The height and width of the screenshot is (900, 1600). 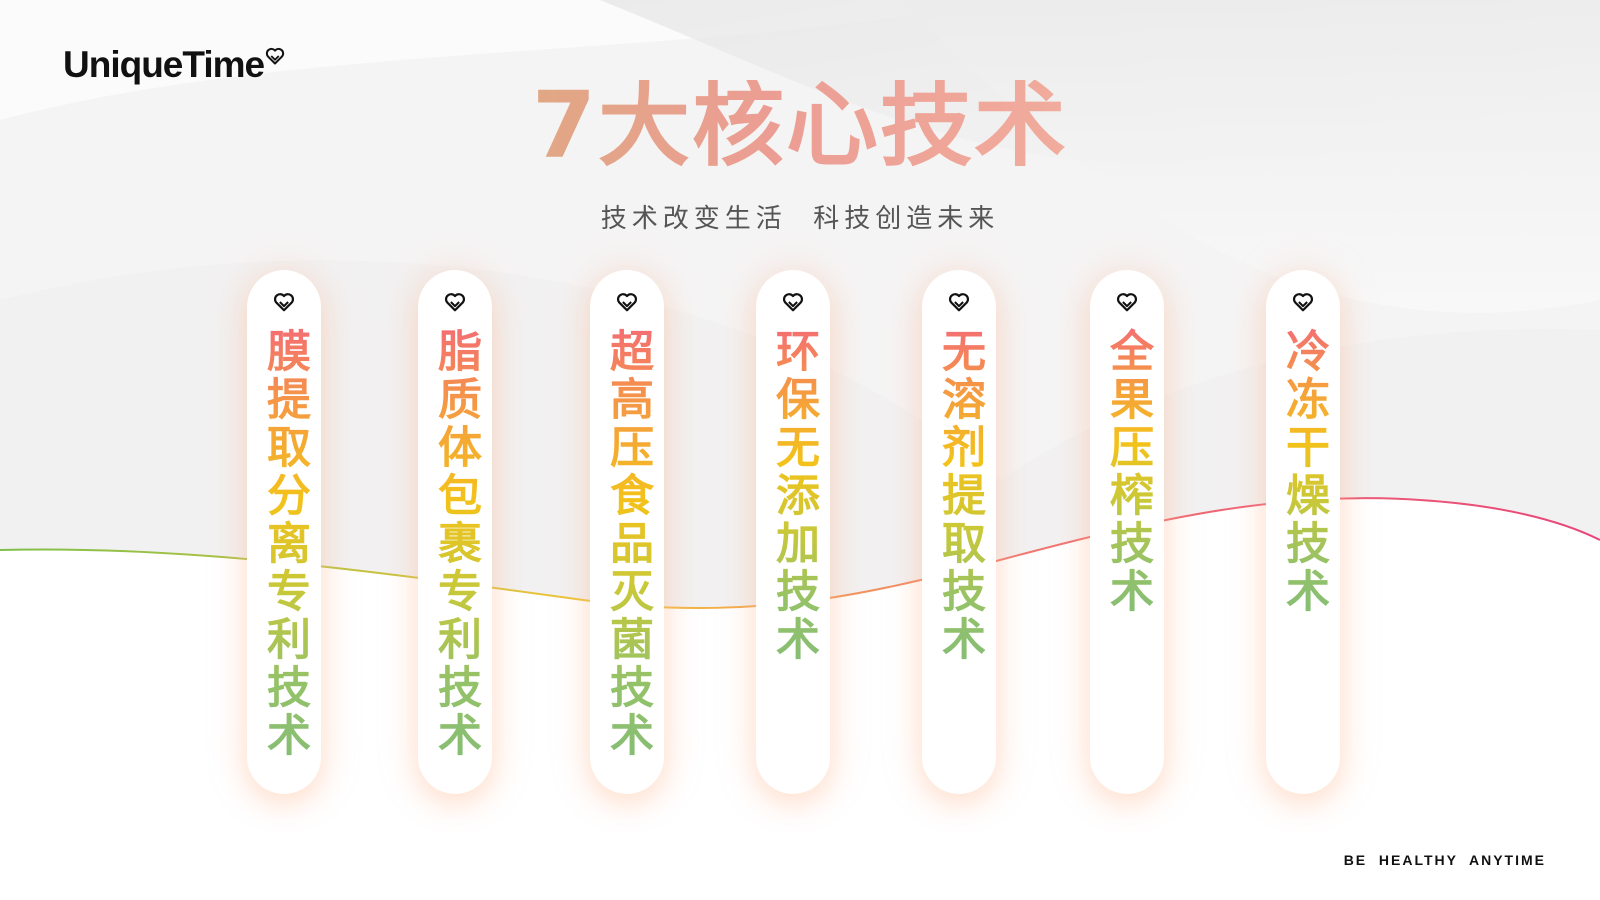 What do you see at coordinates (164, 64) in the screenshot?
I see `brand-logo-text: UniqueTime` at bounding box center [164, 64].